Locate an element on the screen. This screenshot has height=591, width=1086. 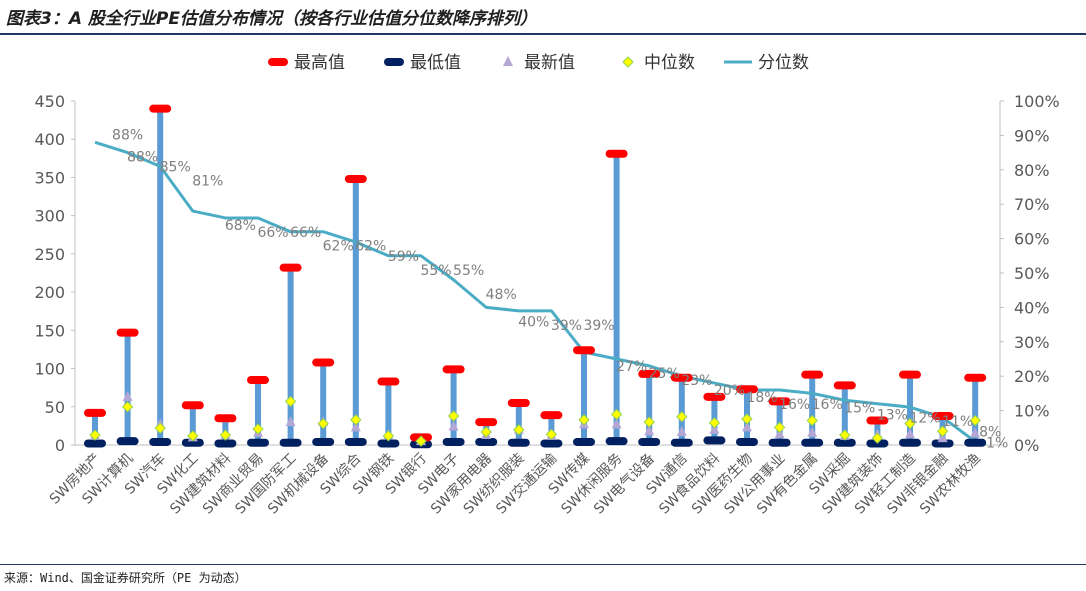
percentile-label: 11% is located at coordinates (957, 422).